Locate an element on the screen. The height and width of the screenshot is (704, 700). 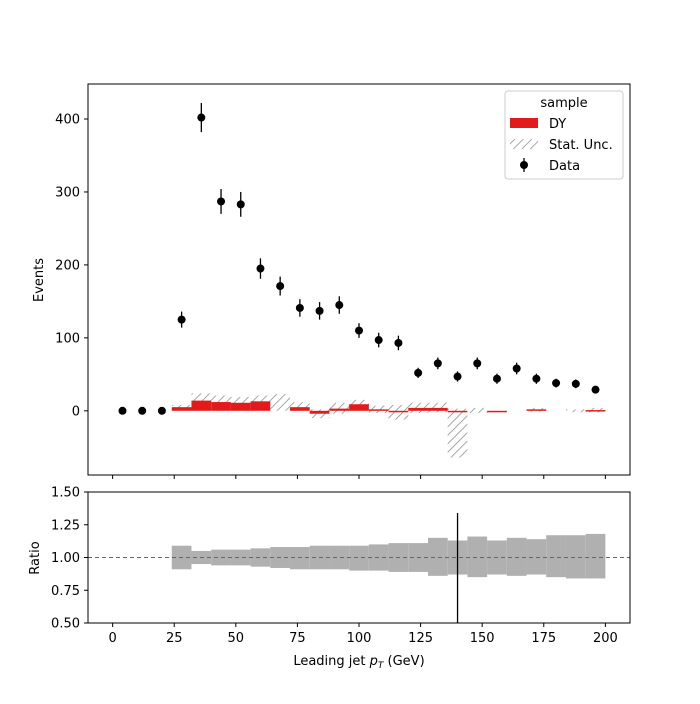
main-y-tick-label: 0 is located at coordinates (76, 411).